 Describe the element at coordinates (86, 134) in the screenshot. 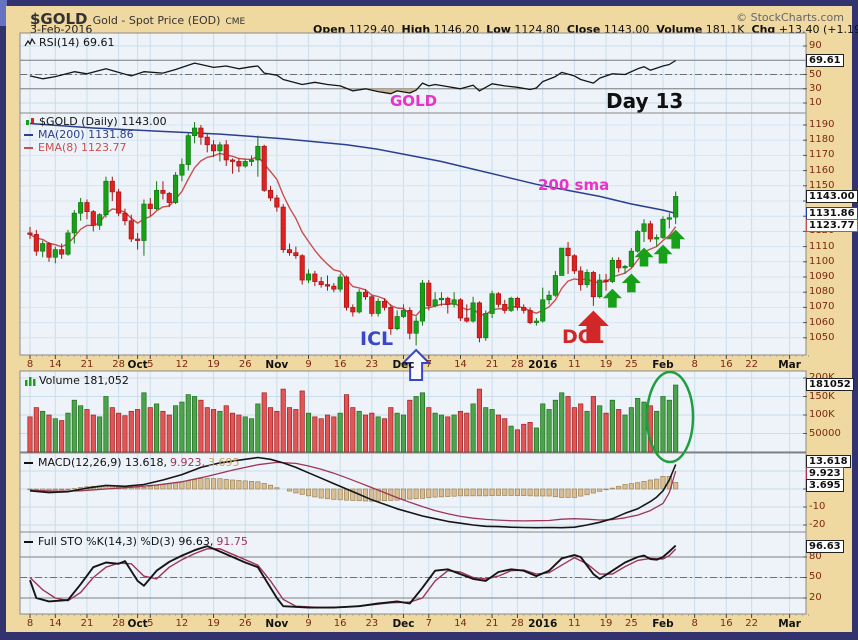

I see `ma200-legend-label: MA(200) 1131.86` at that location.